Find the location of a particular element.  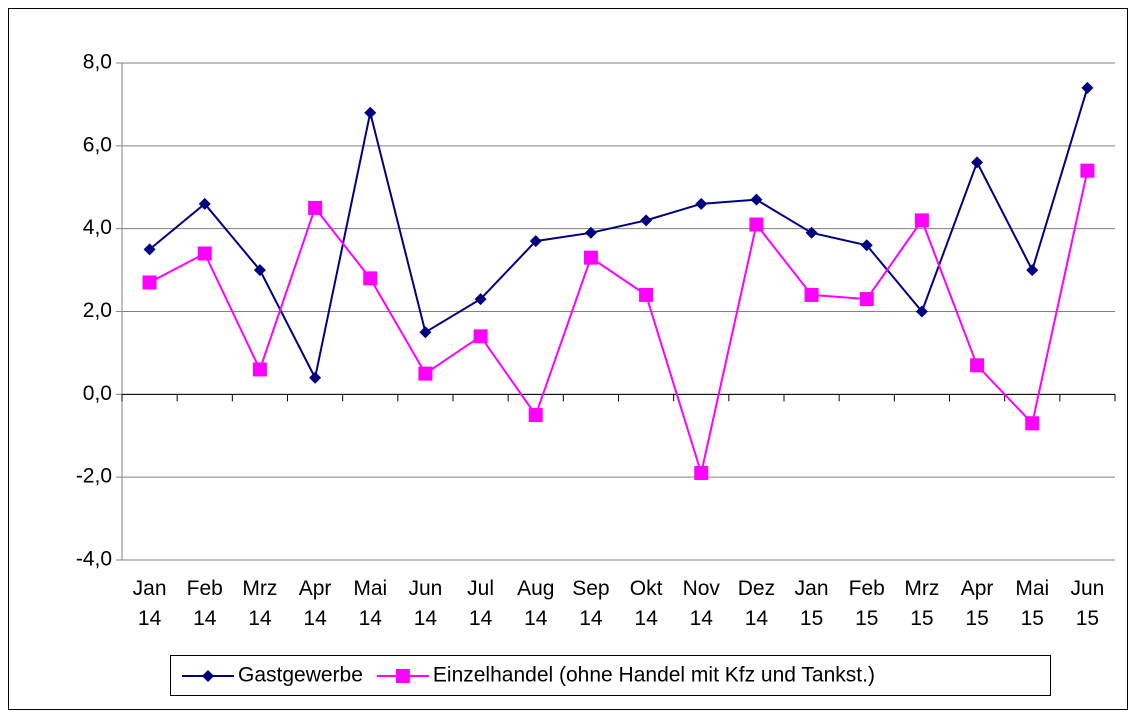

x-tick-label: Apr 15 is located at coordinates (977, 603).